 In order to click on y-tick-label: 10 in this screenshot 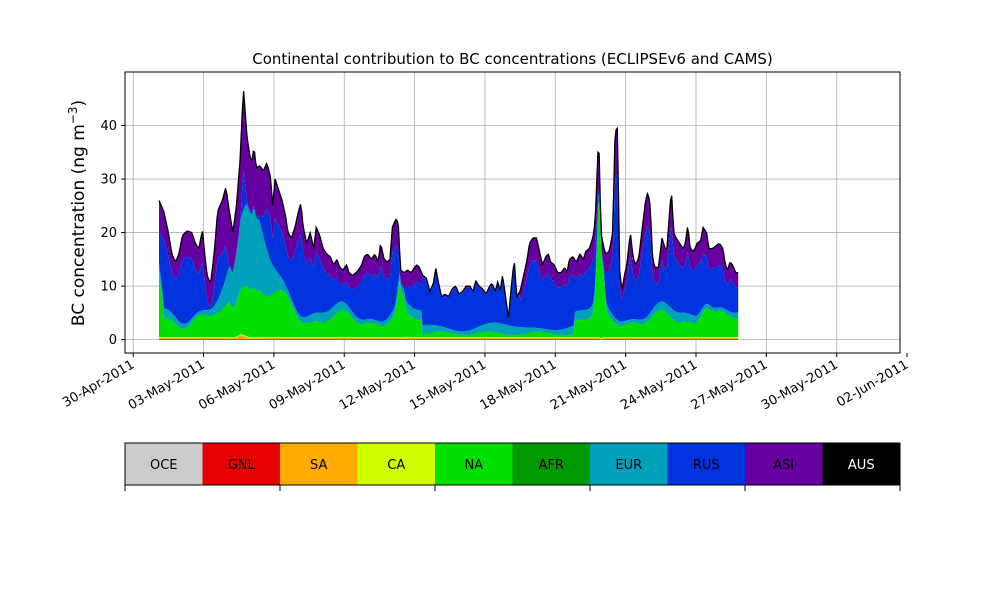, I will do `click(108, 287)`.